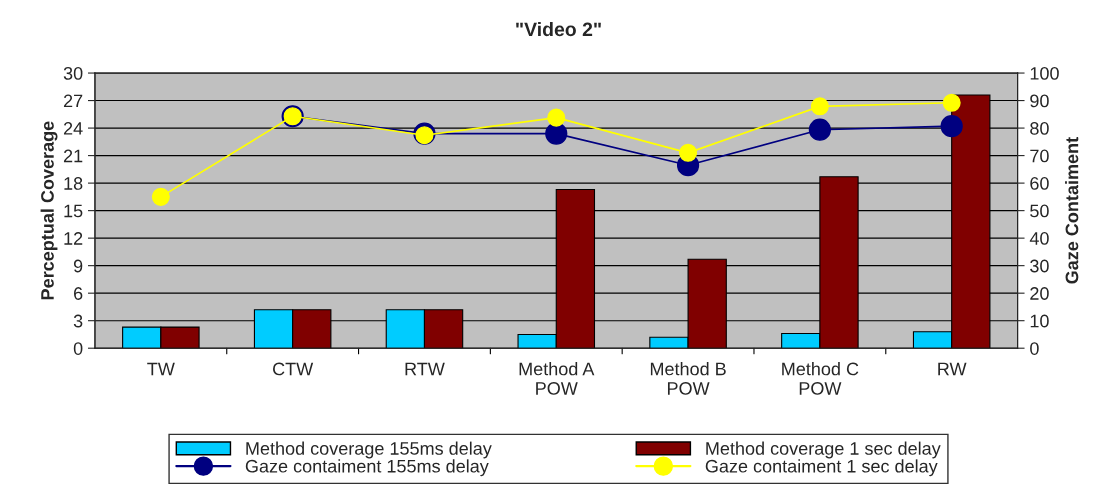  I want to click on legend-label: Method coverage 1 sec delay, so click(823, 450).